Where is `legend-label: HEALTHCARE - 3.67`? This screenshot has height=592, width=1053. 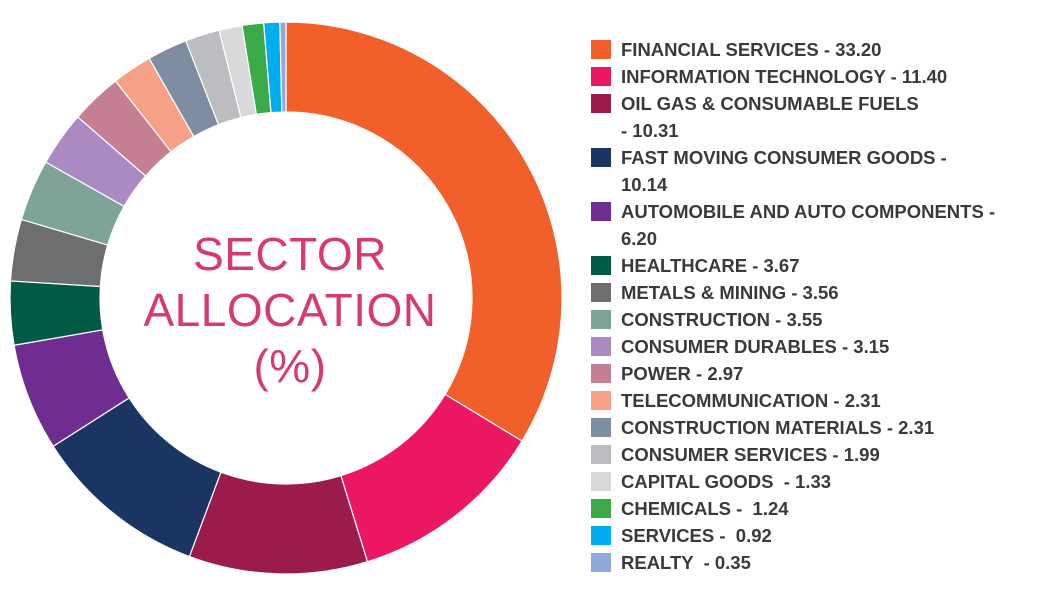
legend-label: HEALTHCARE - 3.67 is located at coordinates (710, 265).